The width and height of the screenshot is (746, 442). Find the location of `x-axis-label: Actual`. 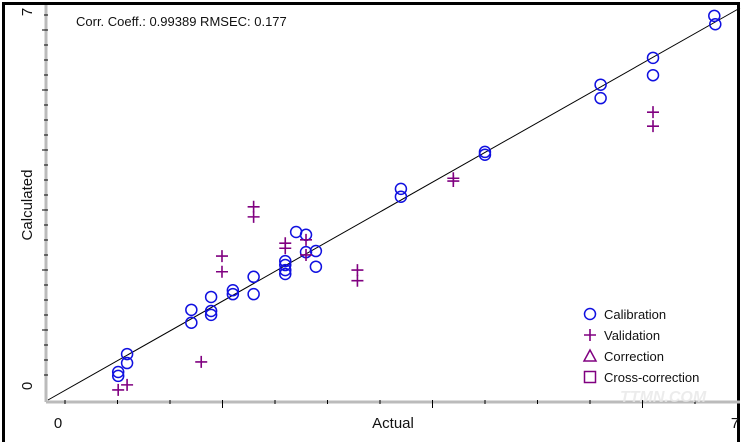

x-axis-label: Actual is located at coordinates (393, 423).